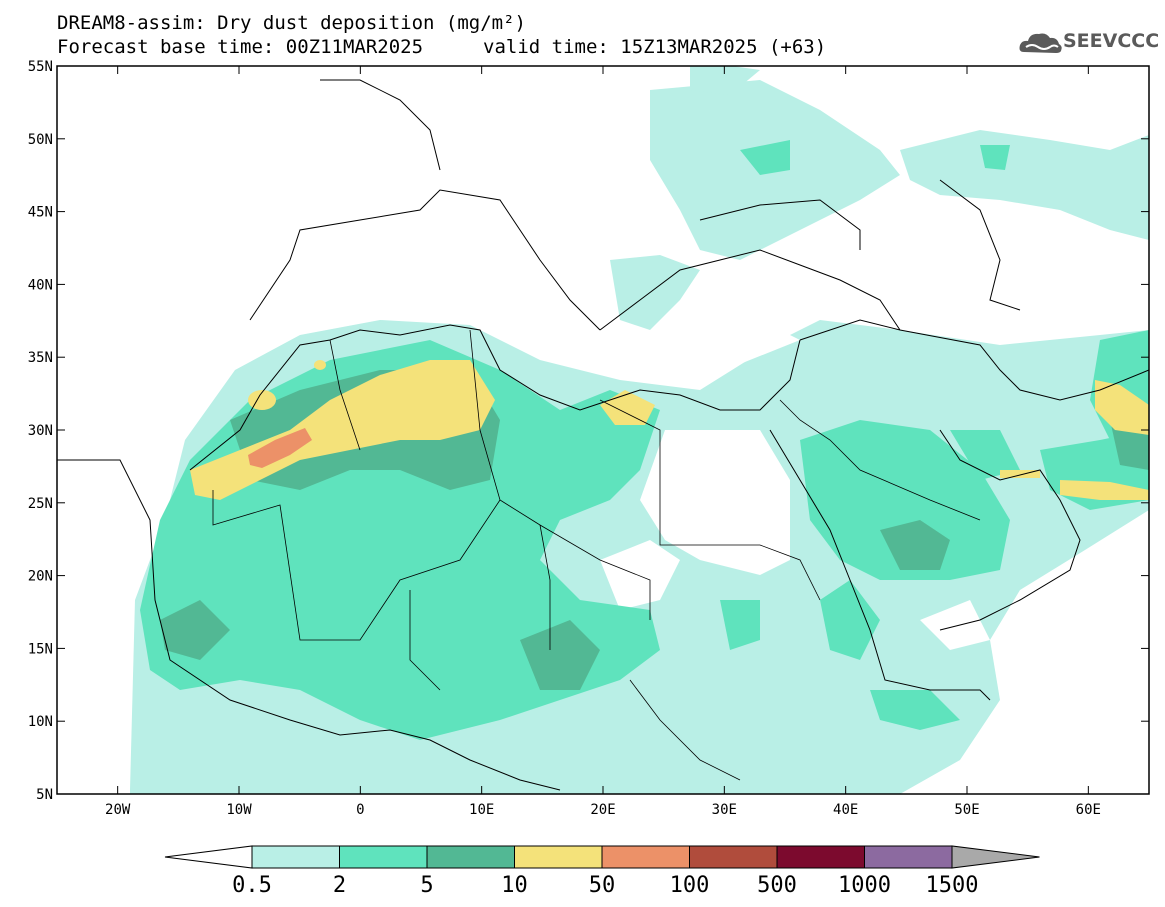  What do you see at coordinates (1088, 810) in the screenshot?
I see `lon-tick-label: 60E` at bounding box center [1088, 810].